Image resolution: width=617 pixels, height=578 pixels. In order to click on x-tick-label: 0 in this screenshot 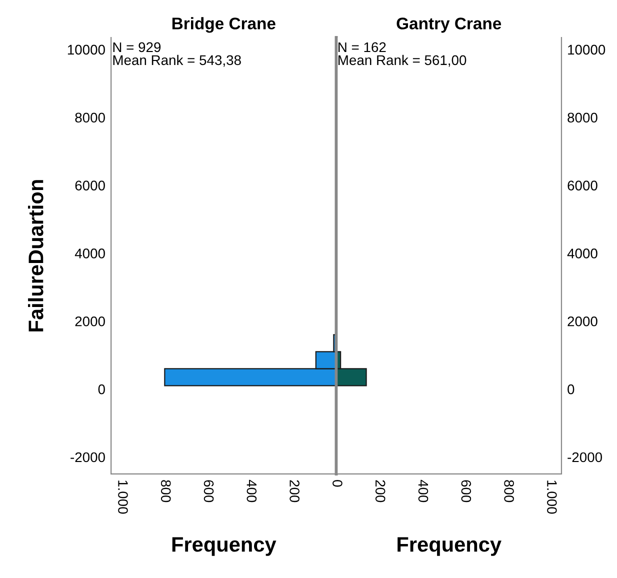, I will do `click(337, 483)`.